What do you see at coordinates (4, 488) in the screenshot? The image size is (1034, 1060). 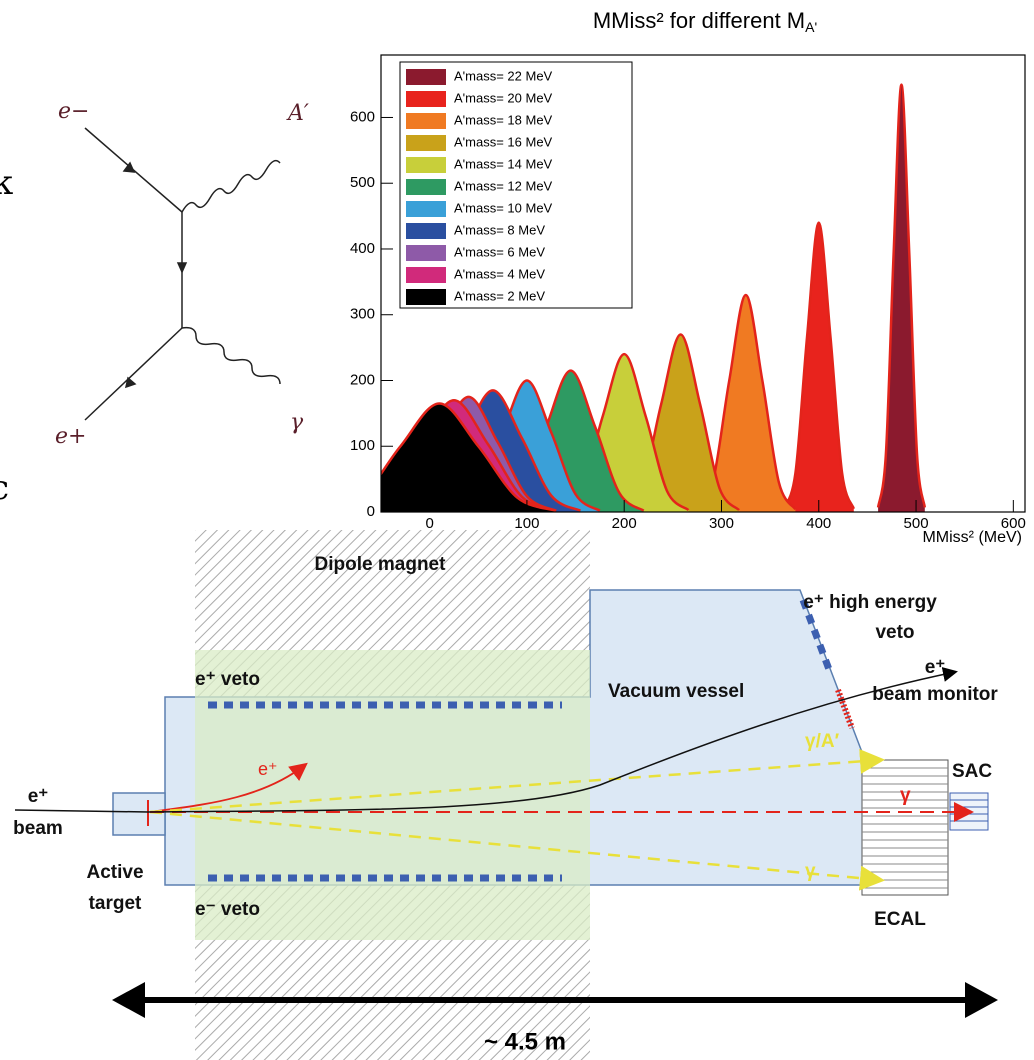 I see `fragment: c` at bounding box center [4, 488].